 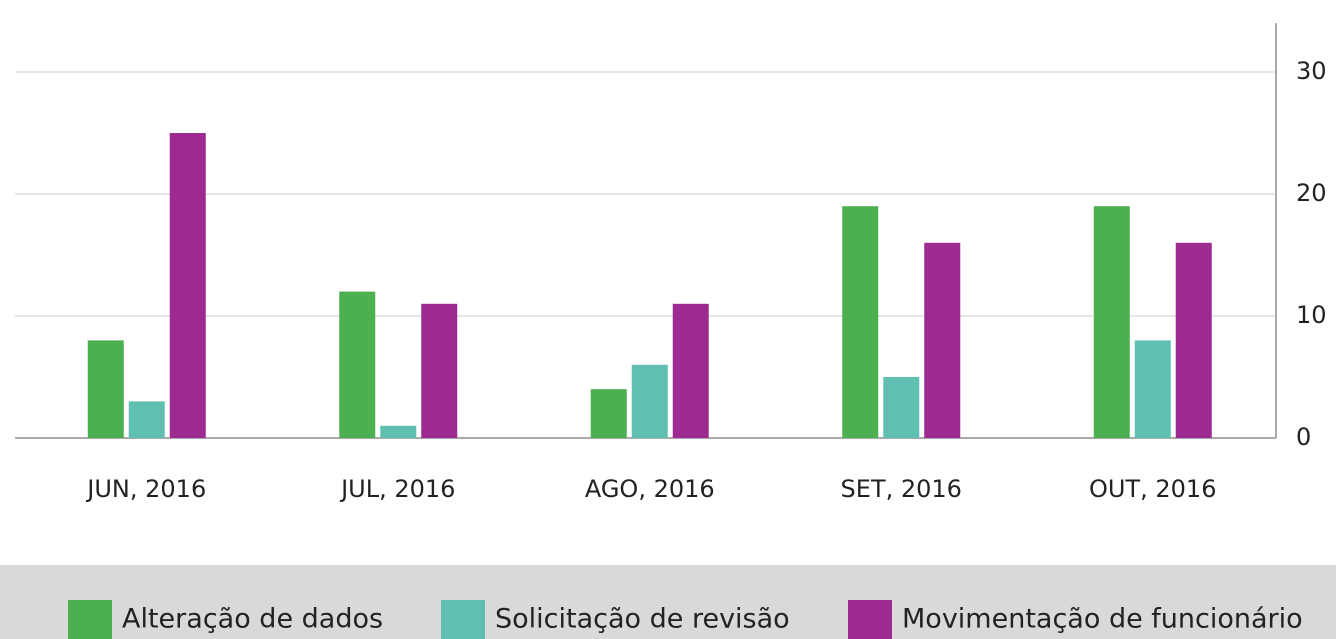 What do you see at coordinates (252, 619) in the screenshot?
I see `legend-label: Alteração de dados` at bounding box center [252, 619].